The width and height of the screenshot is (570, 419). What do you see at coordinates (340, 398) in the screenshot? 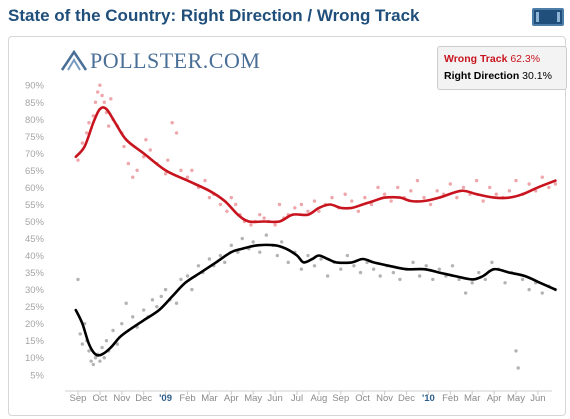
I see `x-tick-label: Sep` at bounding box center [340, 398].